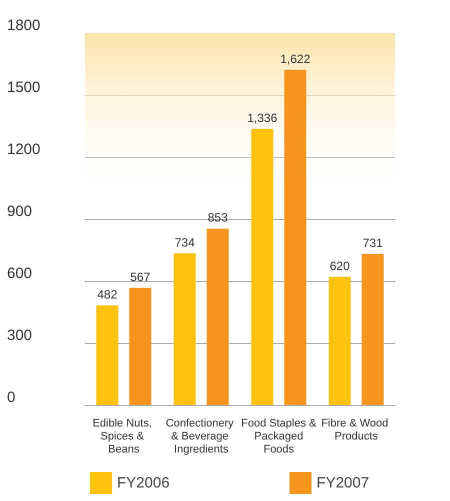  Describe the element at coordinates (218, 217) in the screenshot. I see `data-label: 853` at that location.